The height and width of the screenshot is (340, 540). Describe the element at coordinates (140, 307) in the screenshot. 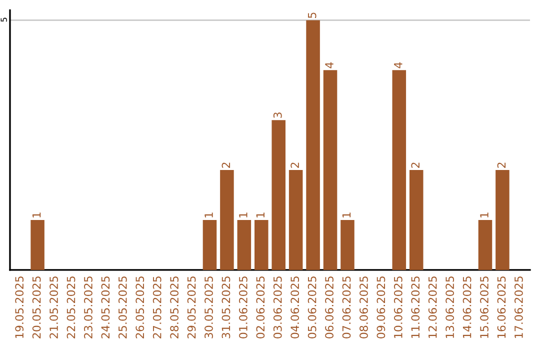

I see `x-tick-label: 26.05.2025` at that location.